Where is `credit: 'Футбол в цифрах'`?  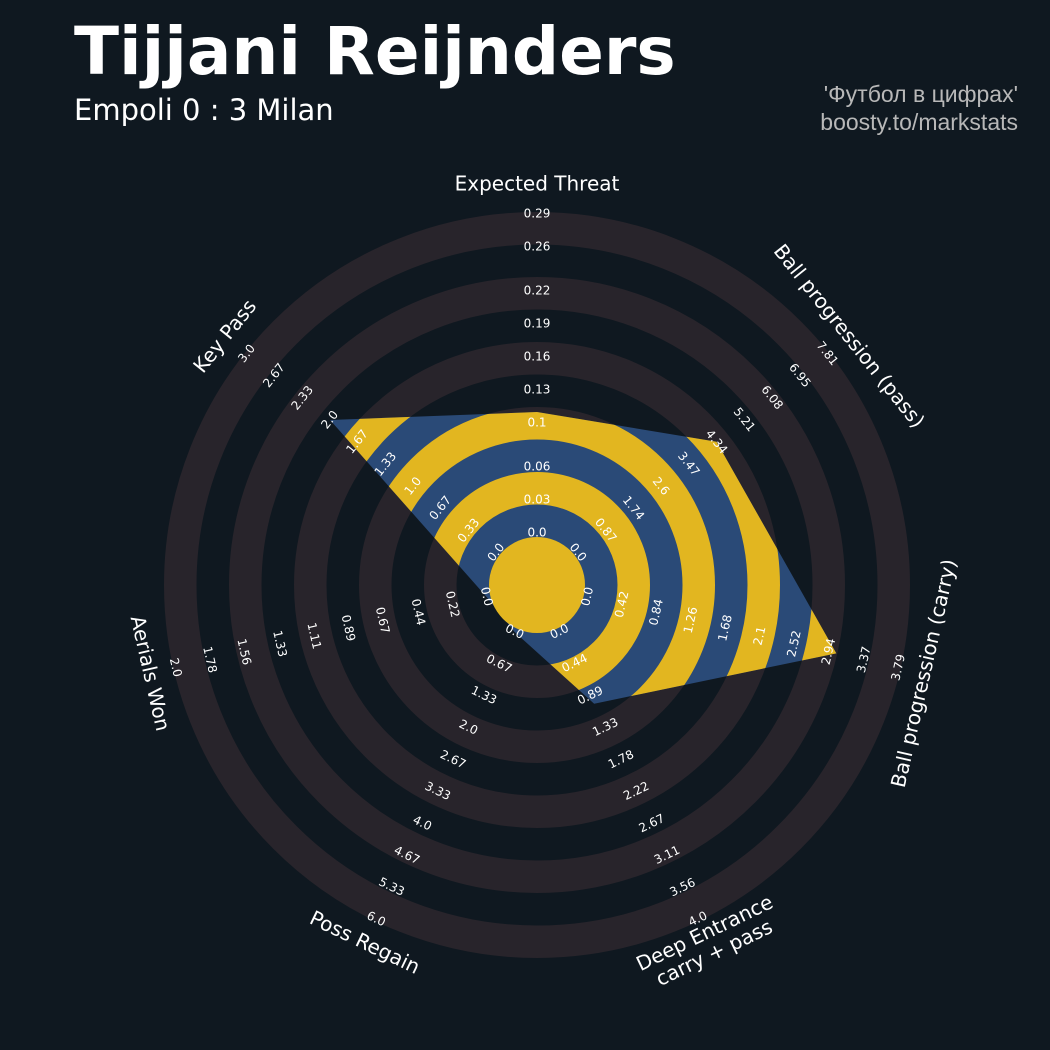
credit: 'Футбол в цифрах' is located at coordinates (921, 94).